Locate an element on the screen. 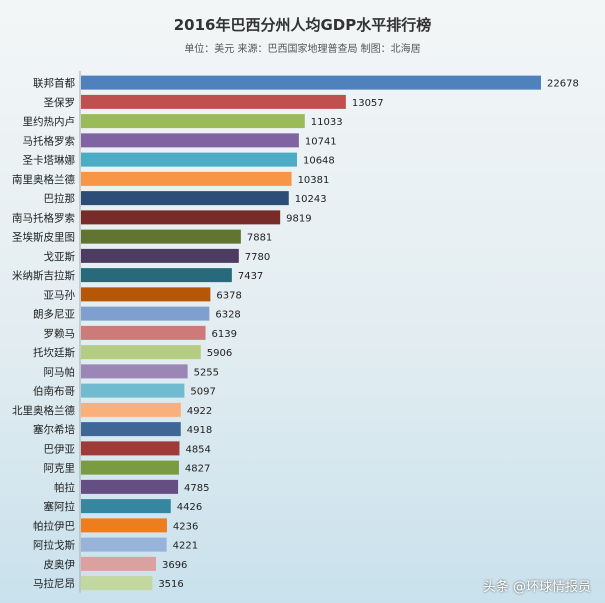  category-label: 塞阿拉 is located at coordinates (60, 506).